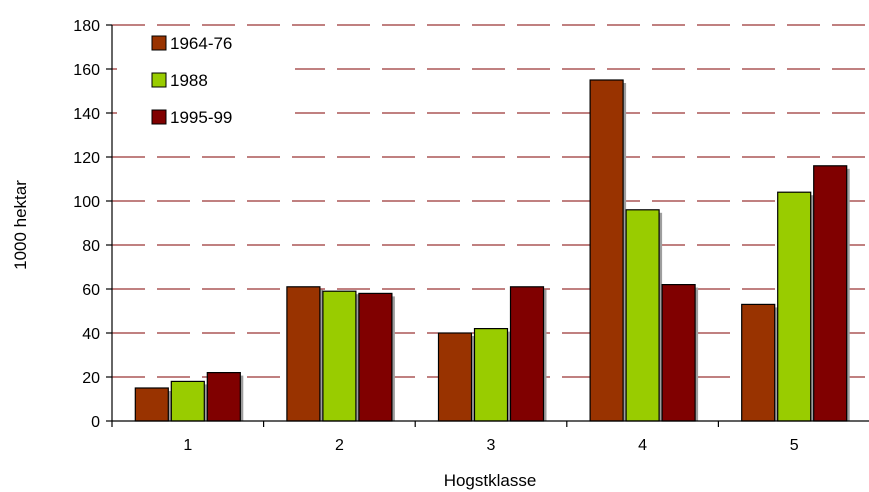 This screenshot has width=869, height=492. I want to click on y-tick-label-100: 100, so click(86, 202).